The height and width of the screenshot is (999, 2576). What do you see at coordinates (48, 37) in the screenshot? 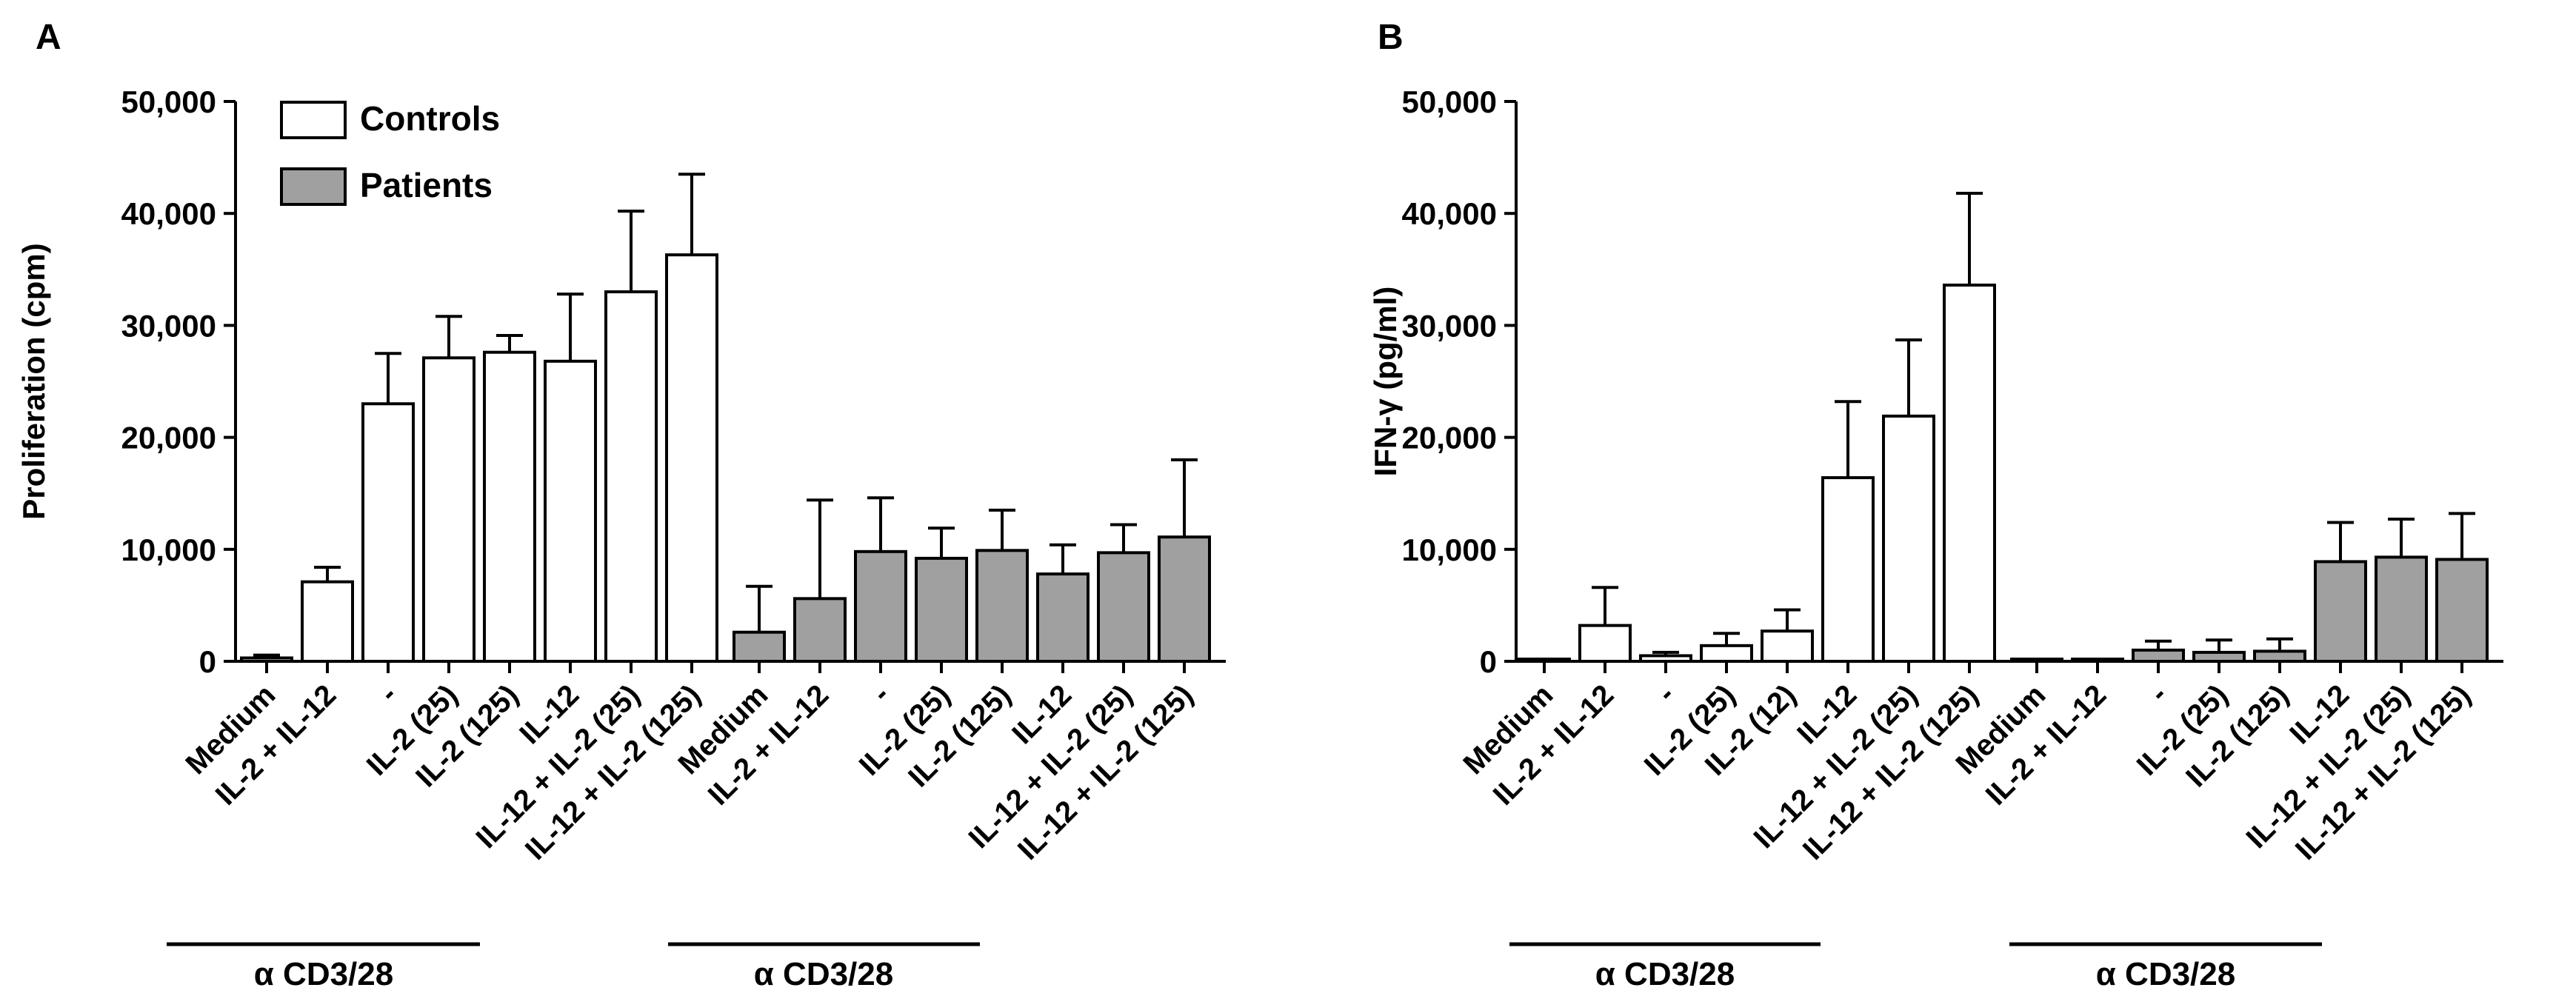
I see `panel-label-a: A` at bounding box center [48, 37].